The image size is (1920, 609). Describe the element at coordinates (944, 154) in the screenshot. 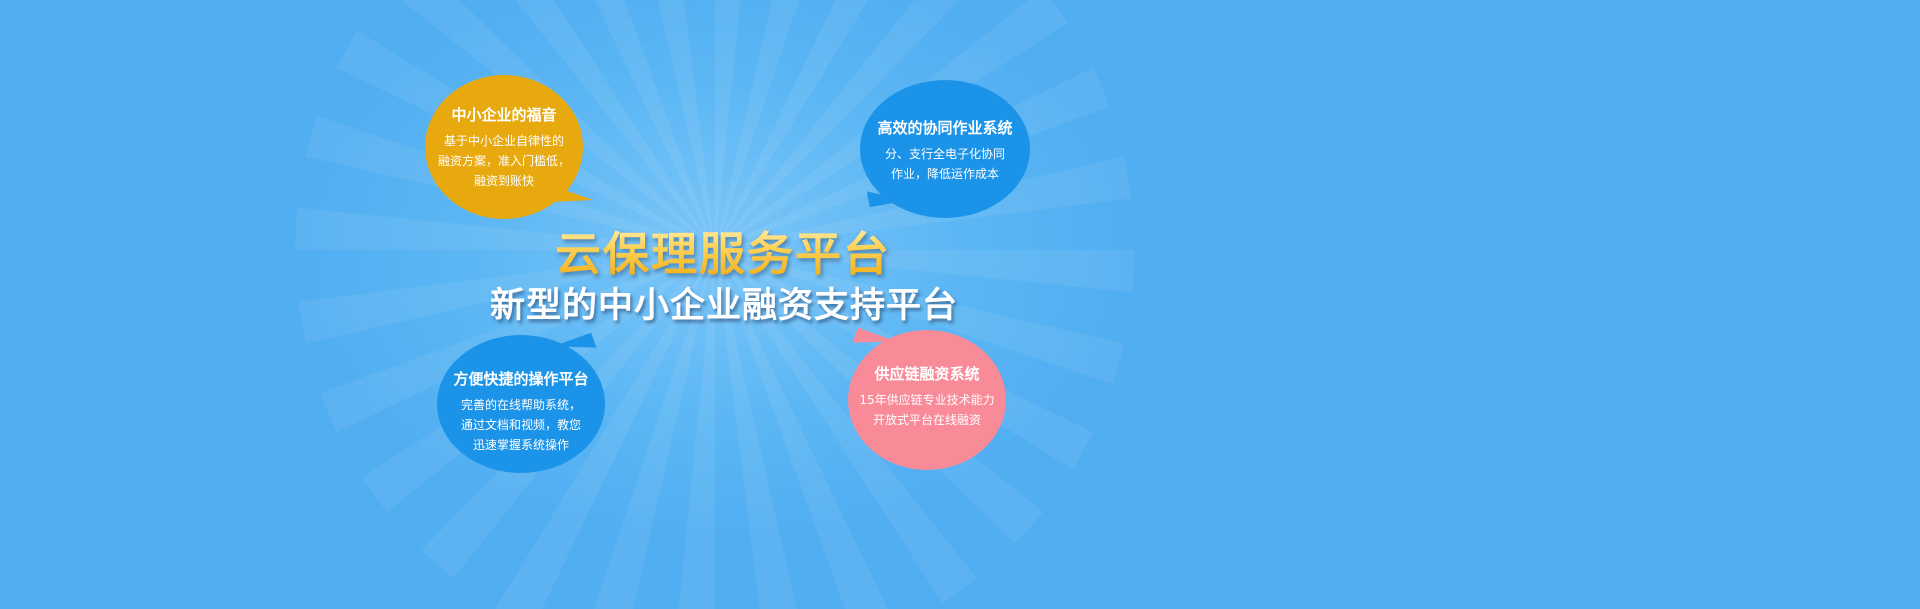

I see `bubble-line: 分、支行全电子化协同` at that location.